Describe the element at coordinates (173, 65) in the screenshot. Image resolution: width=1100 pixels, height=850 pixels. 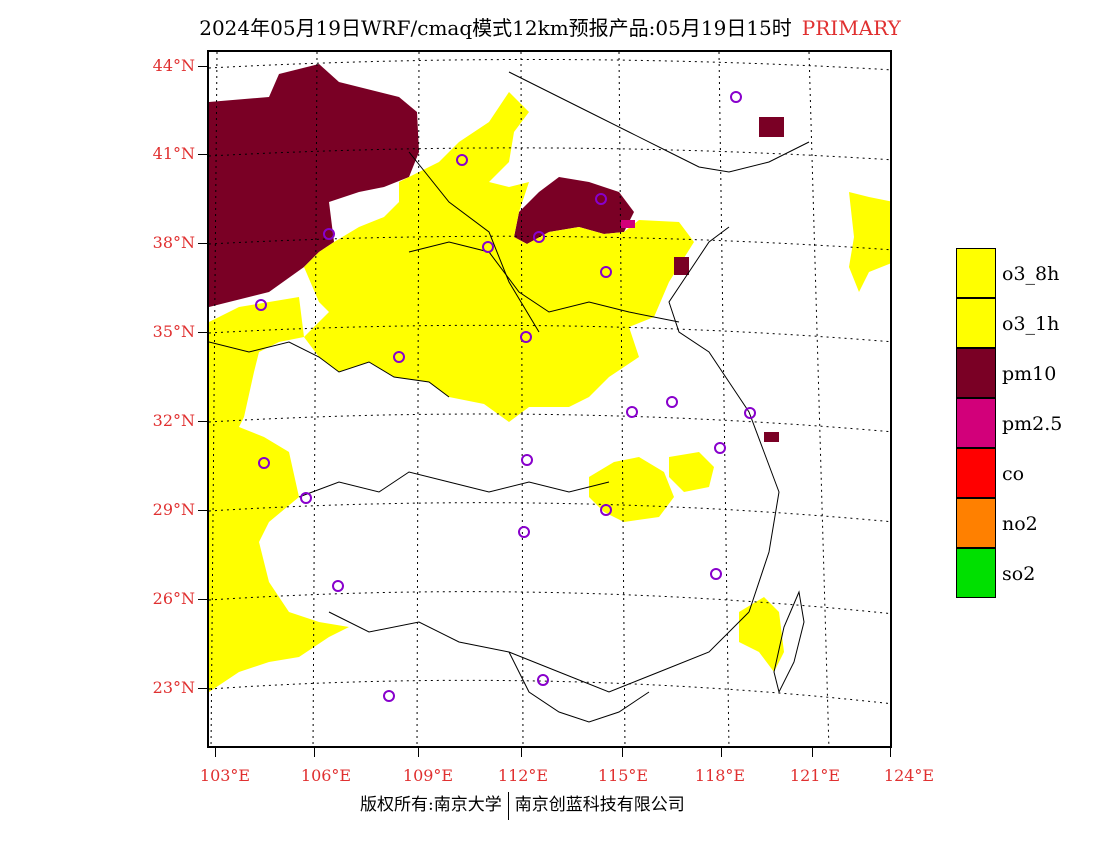
I see `lat-label-44: 44°N` at that location.